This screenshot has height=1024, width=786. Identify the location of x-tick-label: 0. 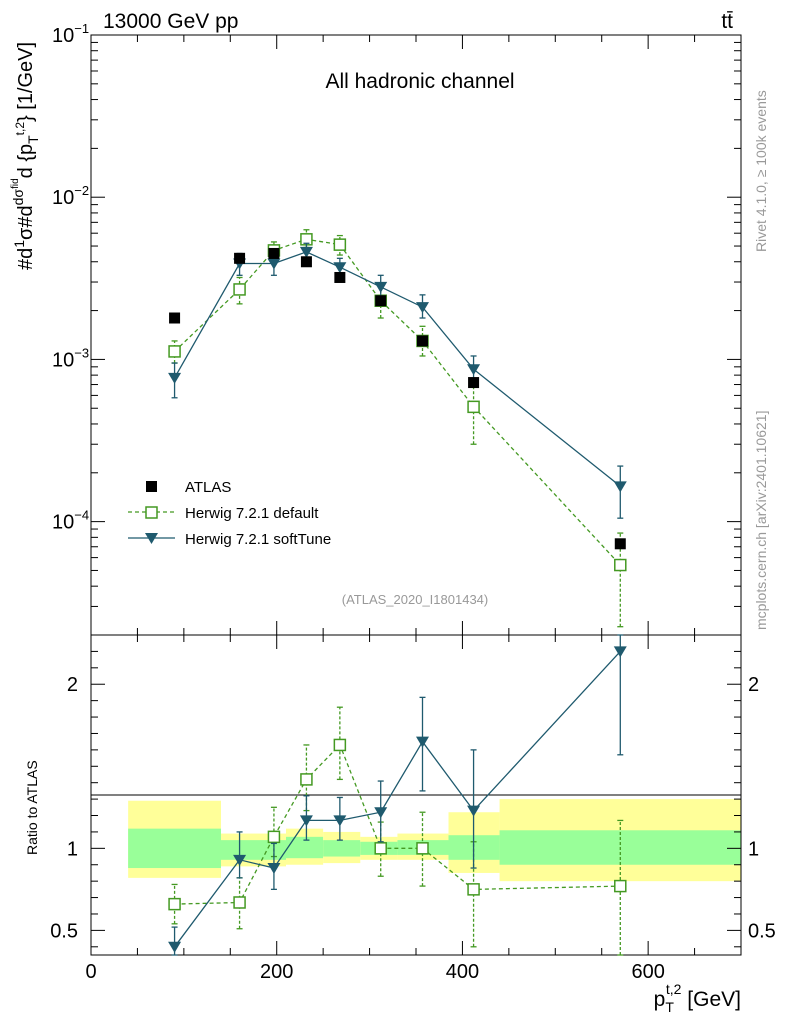
(90, 972).